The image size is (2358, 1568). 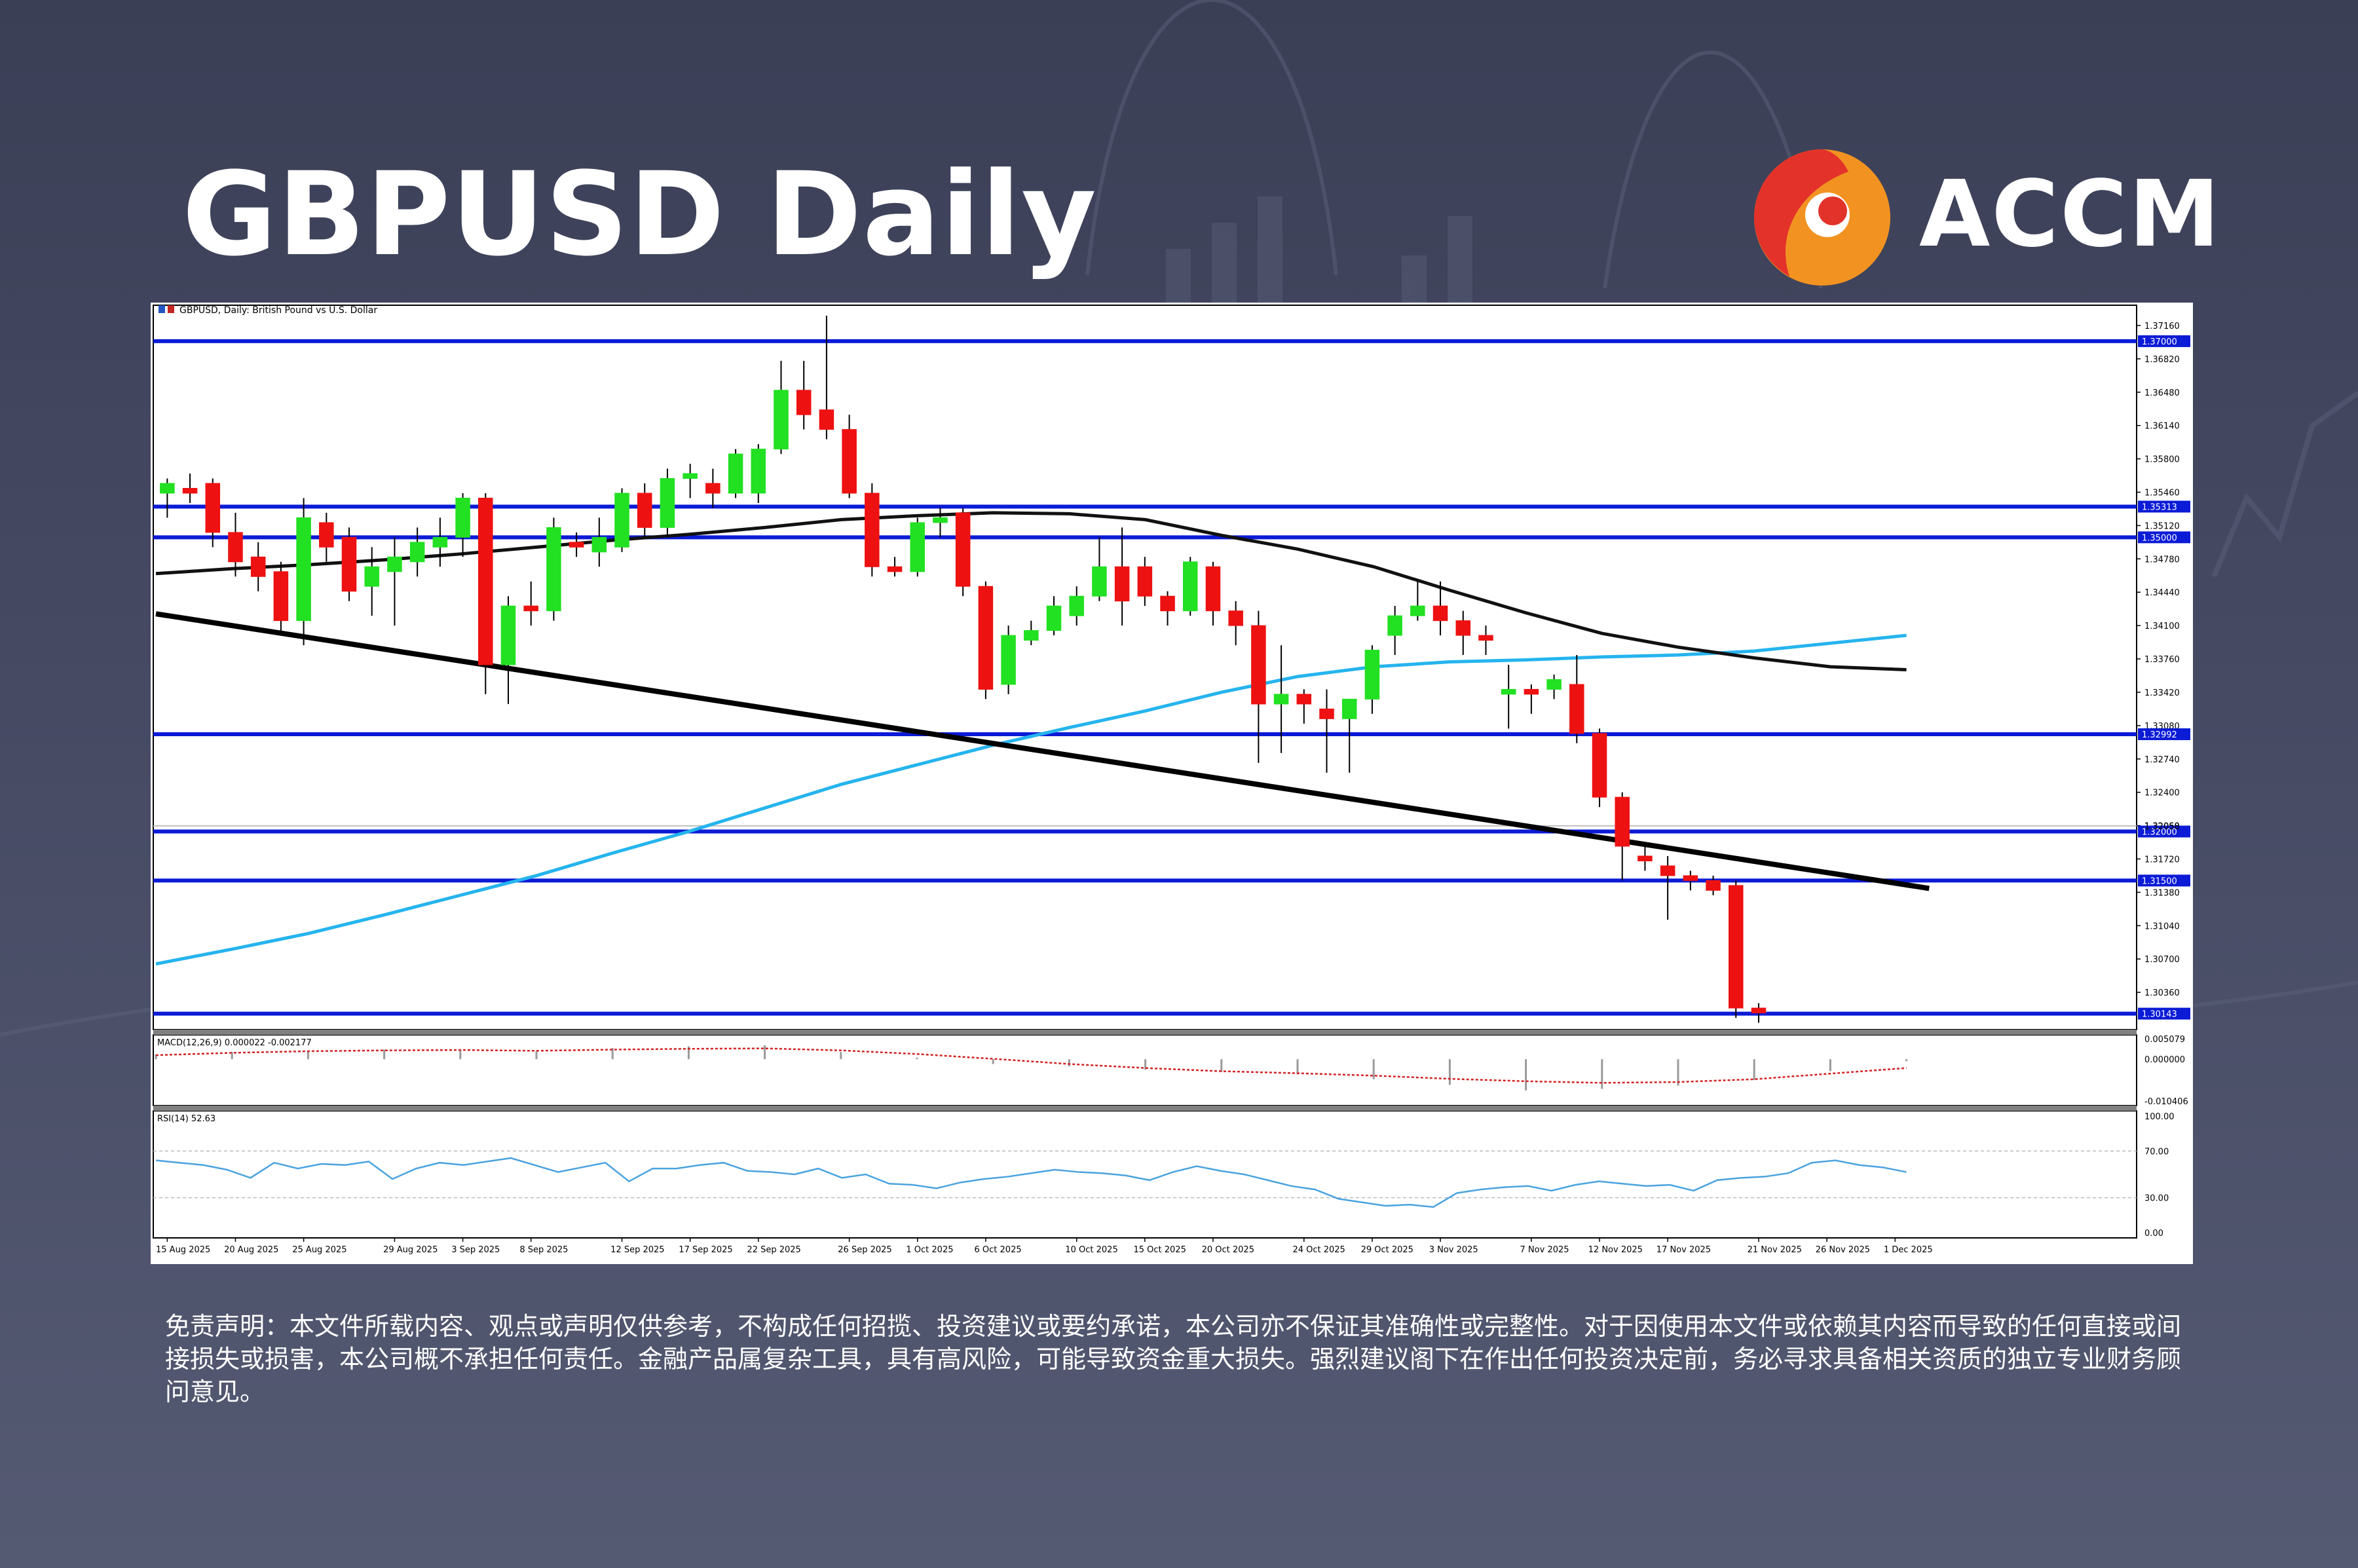 What do you see at coordinates (544, 1250) in the screenshot?
I see `x-tick-label: 8 Sep 2025` at bounding box center [544, 1250].